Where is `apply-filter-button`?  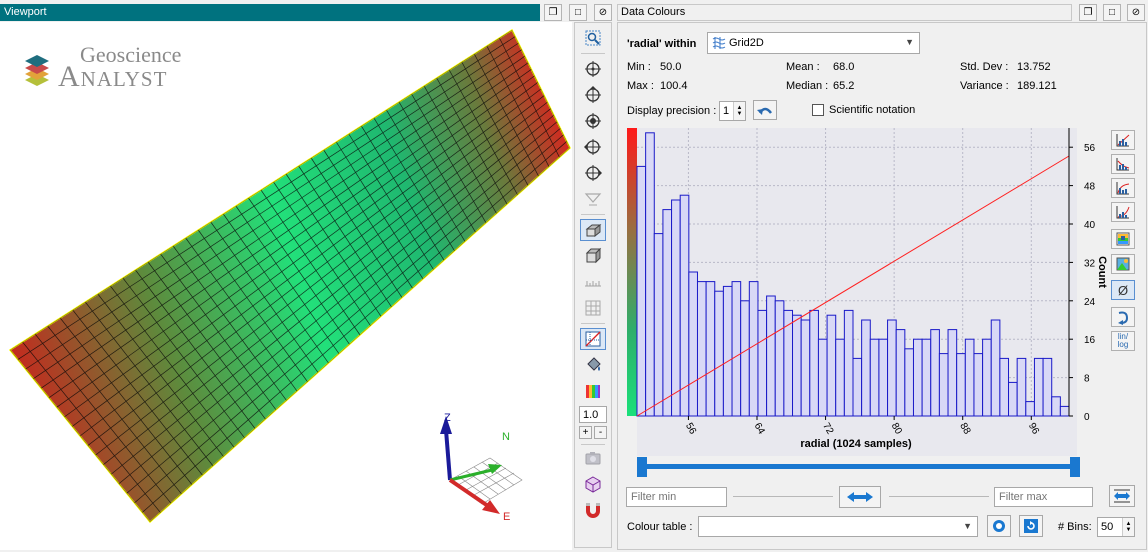
apply-filter-button is located at coordinates (860, 497).